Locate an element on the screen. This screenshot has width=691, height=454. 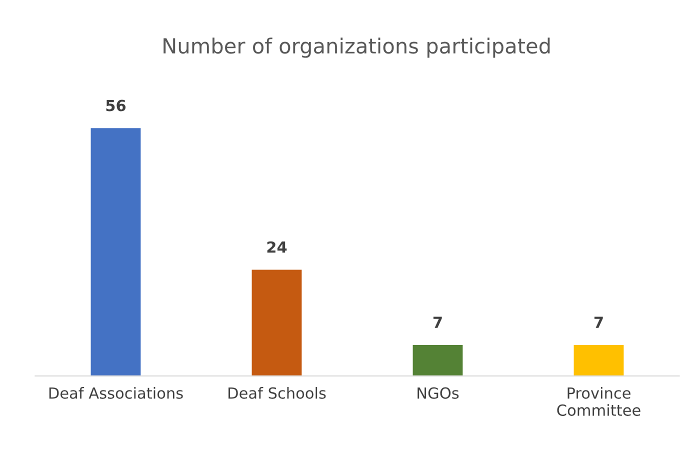
x-tick-label: NGOs is located at coordinates (438, 393).